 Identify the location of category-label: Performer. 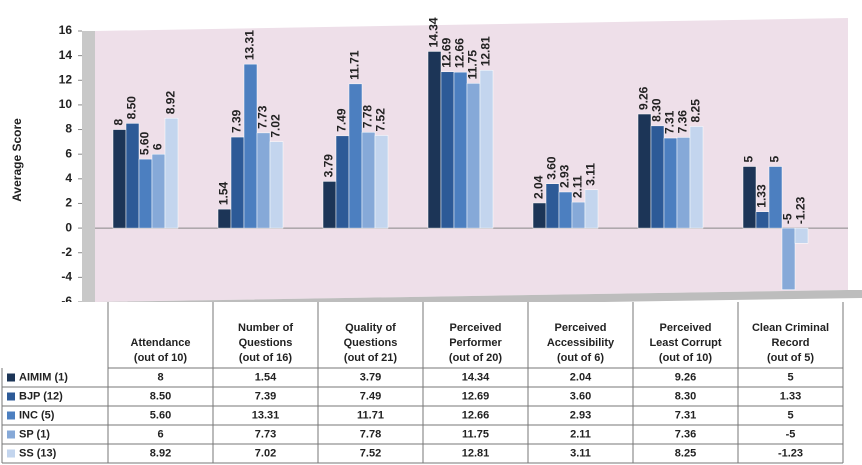
(475, 343).